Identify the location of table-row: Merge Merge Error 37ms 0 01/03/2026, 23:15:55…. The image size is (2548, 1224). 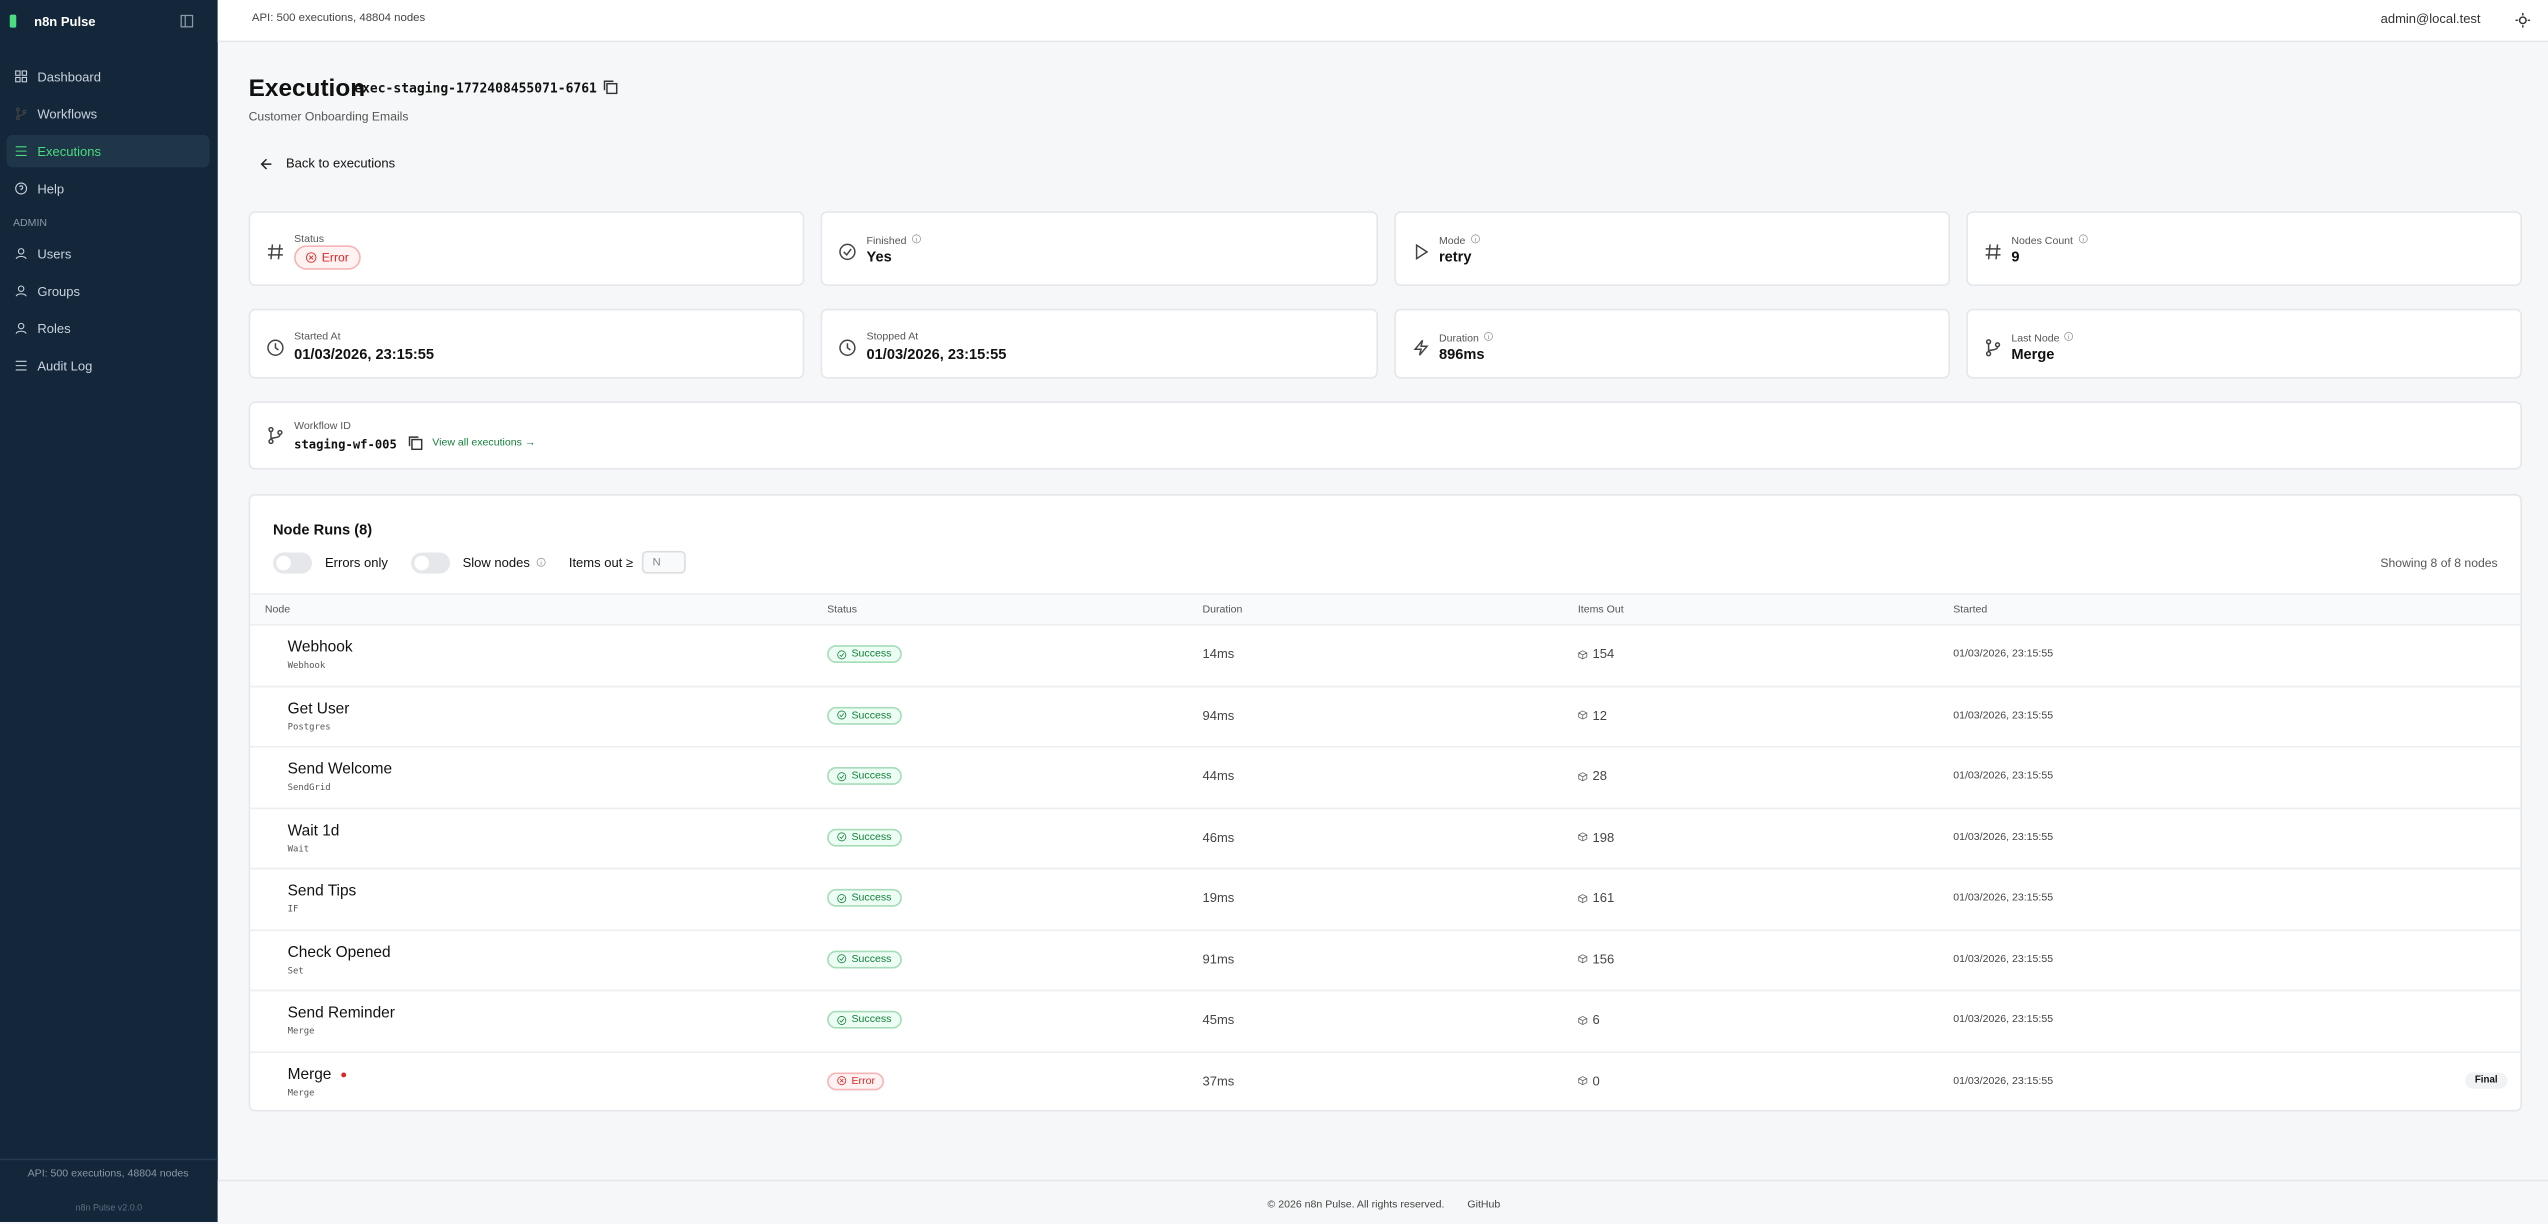
(1385, 1080).